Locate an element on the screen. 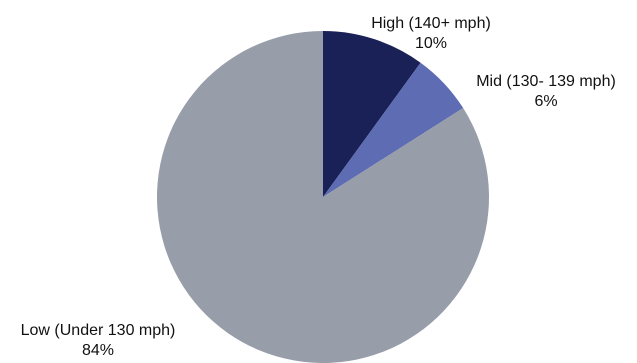 The height and width of the screenshot is (363, 637). value-label-mid: 6% is located at coordinates (545, 101).